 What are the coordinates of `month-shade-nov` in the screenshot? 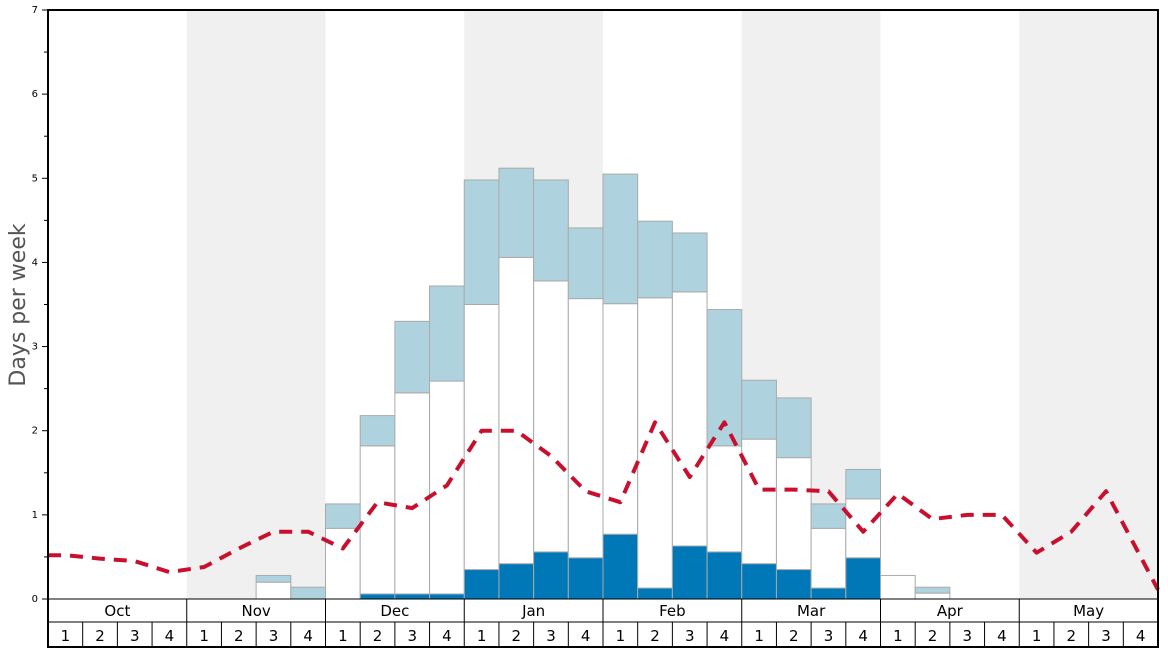 It's located at (256, 304).